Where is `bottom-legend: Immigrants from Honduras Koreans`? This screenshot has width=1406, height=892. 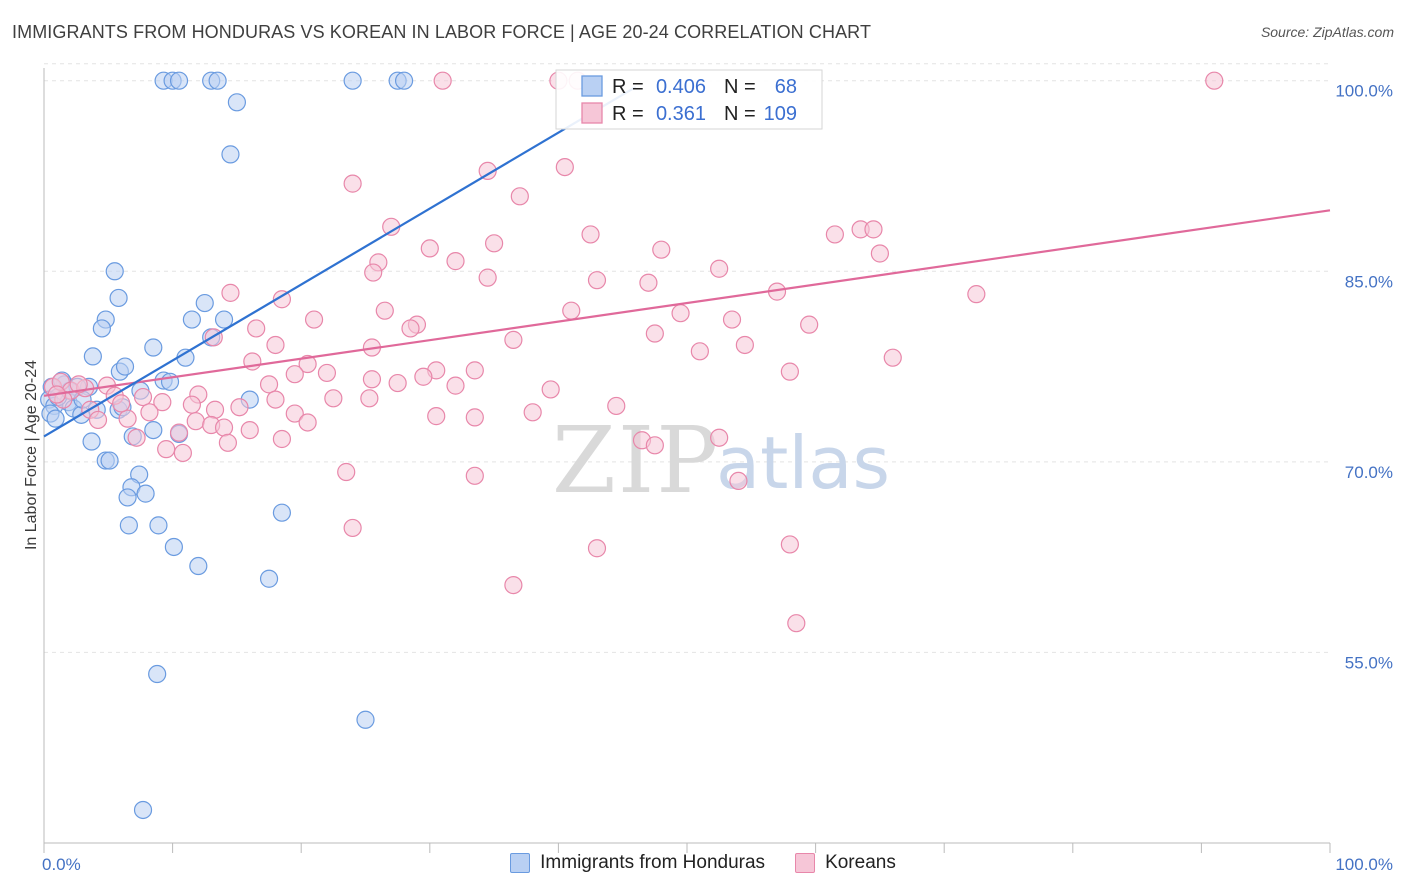 bottom-legend: Immigrants from Honduras Koreans is located at coordinates (703, 863).